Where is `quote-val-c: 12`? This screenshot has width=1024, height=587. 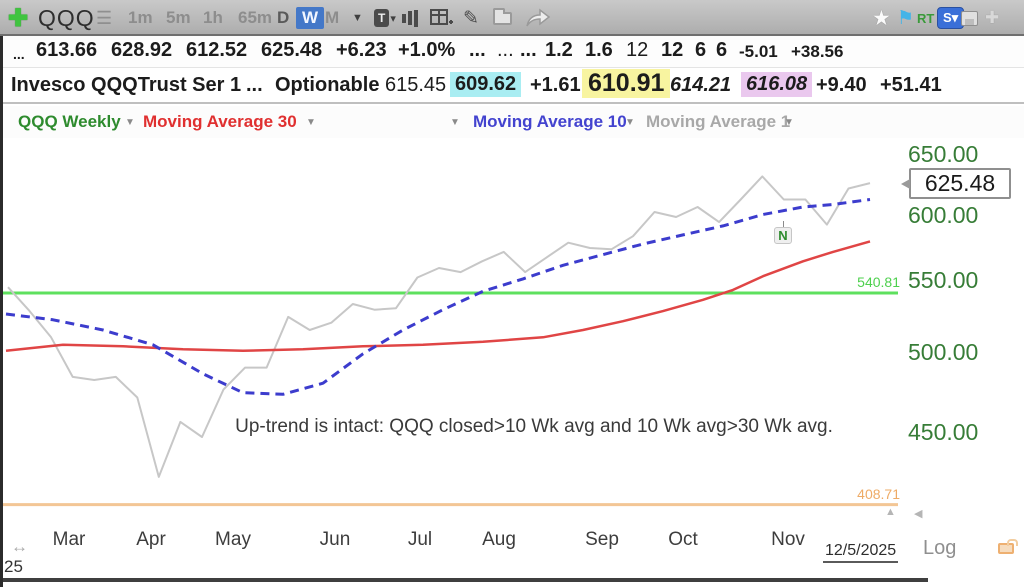 quote-val-c: 12 is located at coordinates (637, 50).